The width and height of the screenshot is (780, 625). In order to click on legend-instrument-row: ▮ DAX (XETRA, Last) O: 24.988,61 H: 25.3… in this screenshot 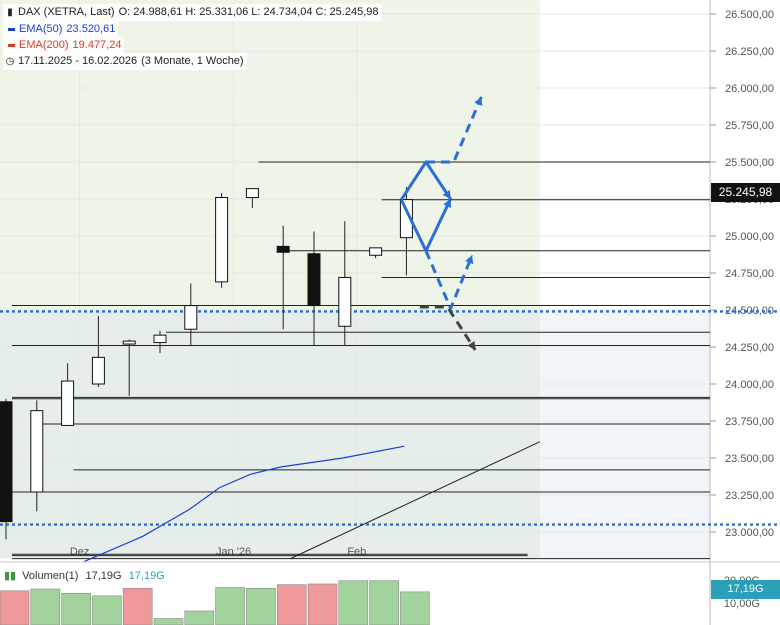, I will do `click(192, 12)`.